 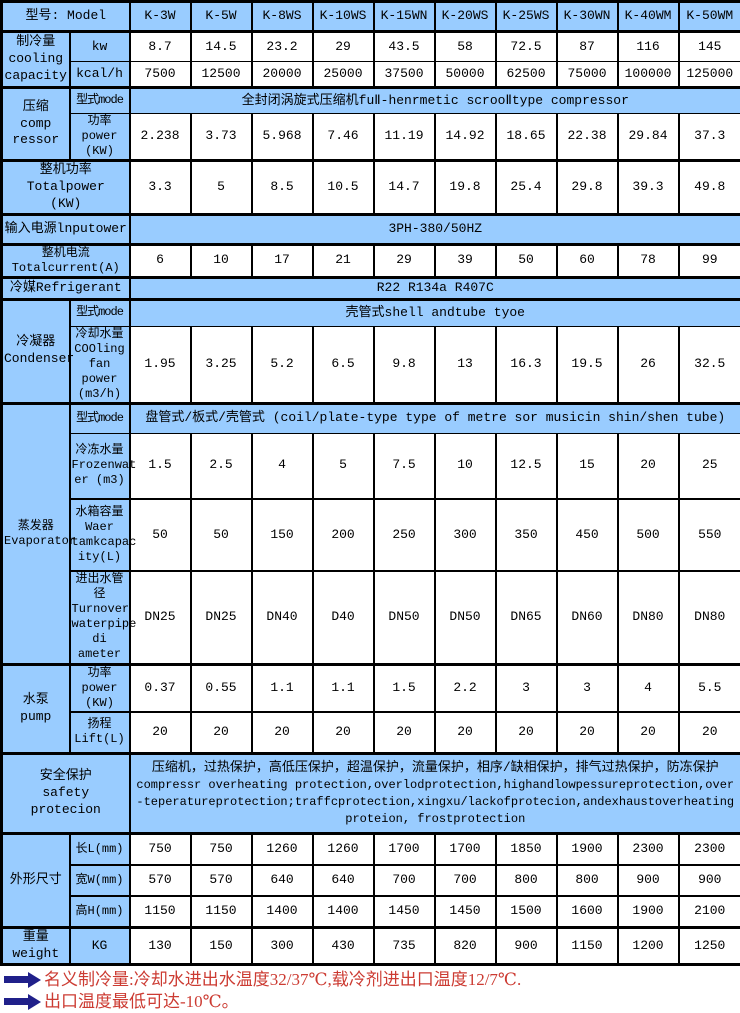 What do you see at coordinates (160, 46) in the screenshot?
I see `value-cell: 8.7` at bounding box center [160, 46].